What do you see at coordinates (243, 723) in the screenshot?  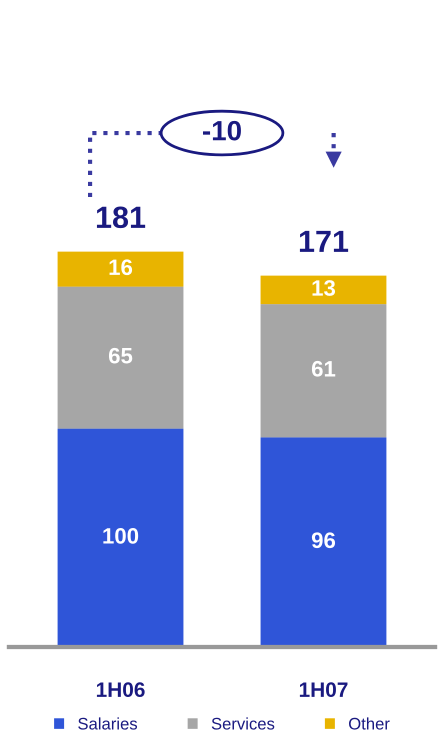 I see `legend-label: Services` at bounding box center [243, 723].